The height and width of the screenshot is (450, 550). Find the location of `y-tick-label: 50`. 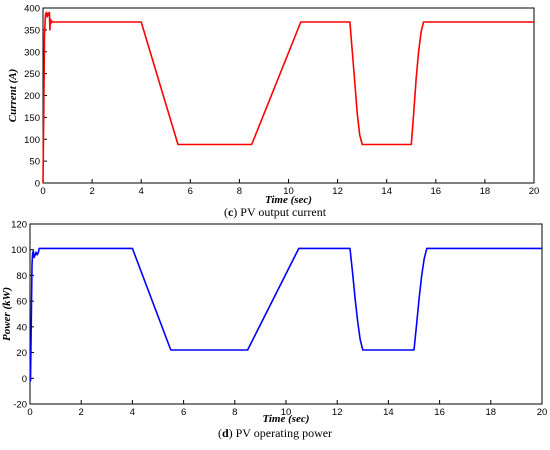

y-tick-label: 50 is located at coordinates (34, 162).